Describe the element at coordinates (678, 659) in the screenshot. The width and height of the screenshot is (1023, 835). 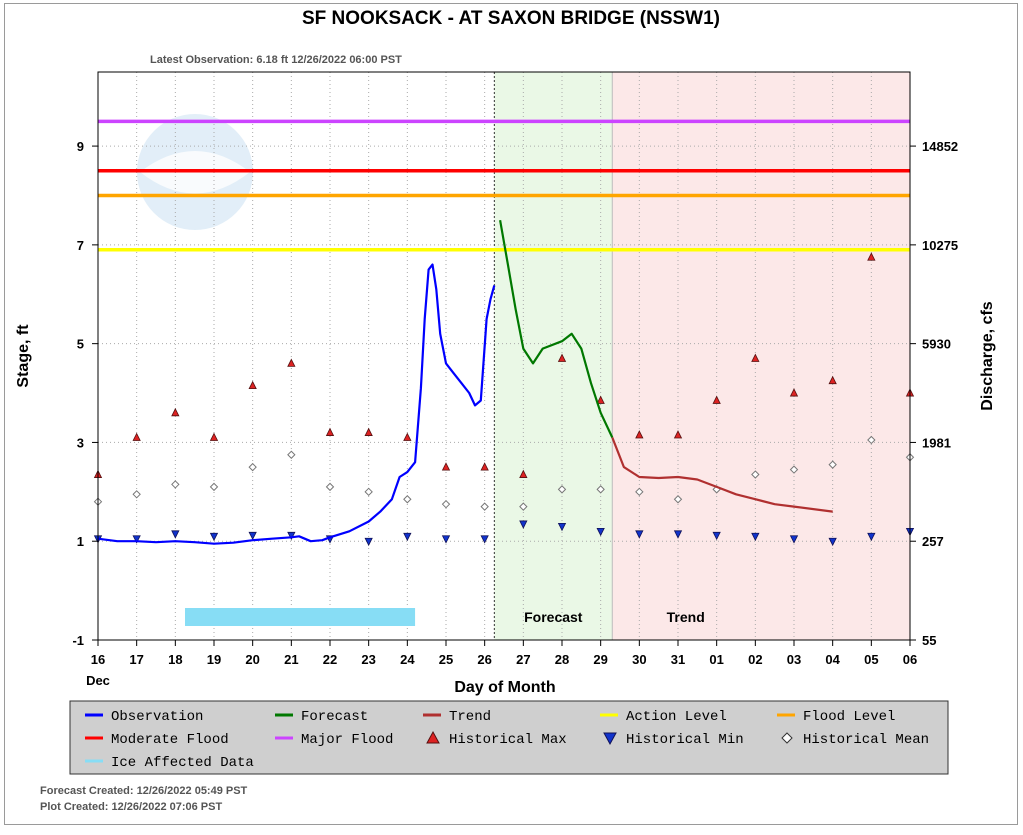
I see `x-tick-label: 31` at that location.